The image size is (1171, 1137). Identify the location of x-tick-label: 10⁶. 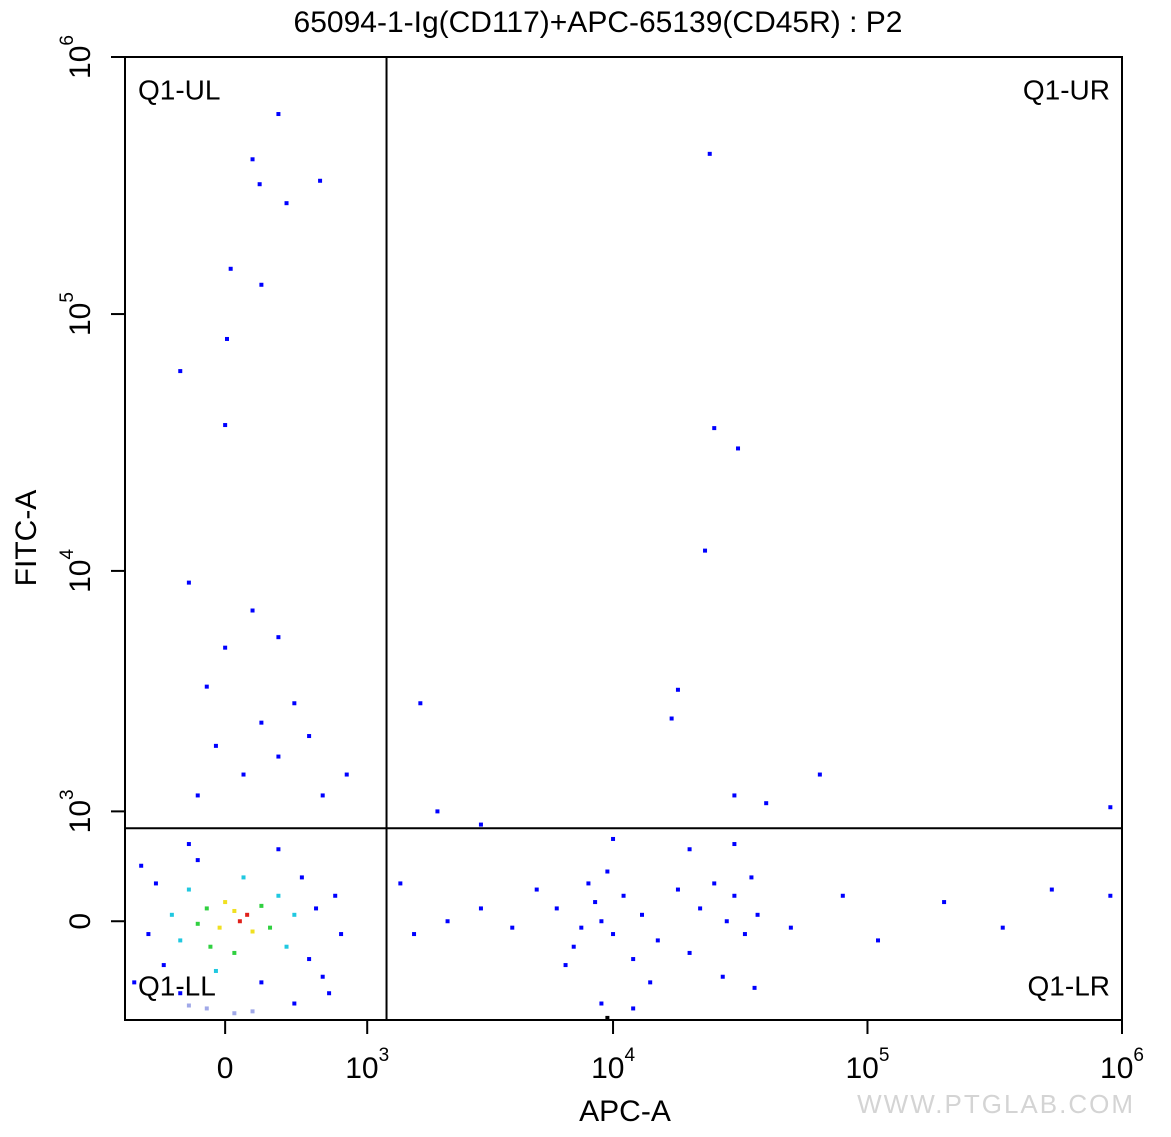
(1122, 1065).